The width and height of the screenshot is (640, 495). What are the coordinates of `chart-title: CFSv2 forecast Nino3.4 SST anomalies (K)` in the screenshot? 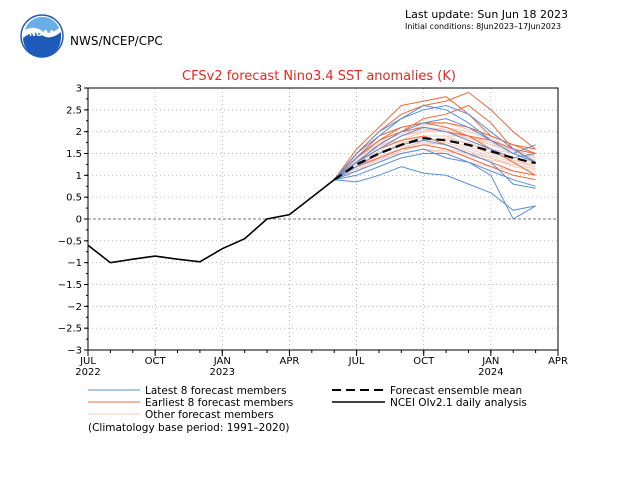 It's located at (319, 76).